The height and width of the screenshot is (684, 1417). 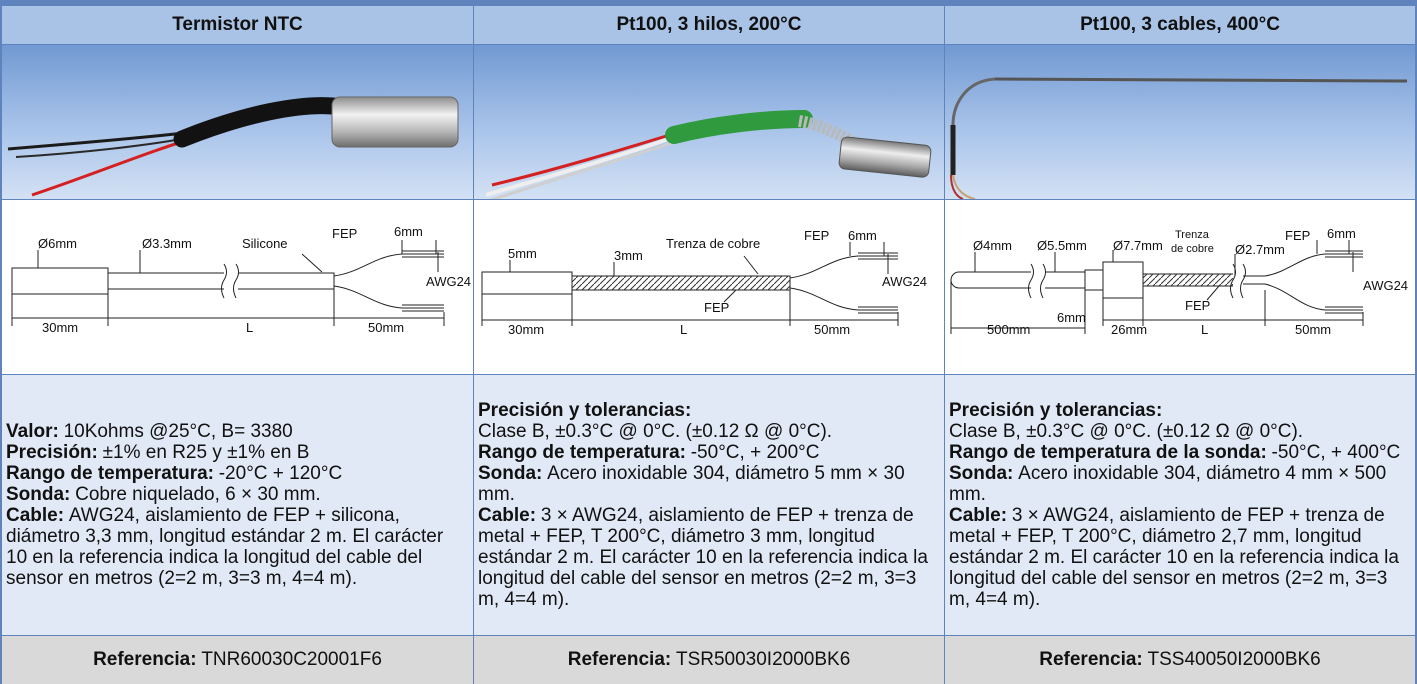 What do you see at coordinates (1138, 245) in the screenshot?
I see `drawing-label: Ø7.7mm` at bounding box center [1138, 245].